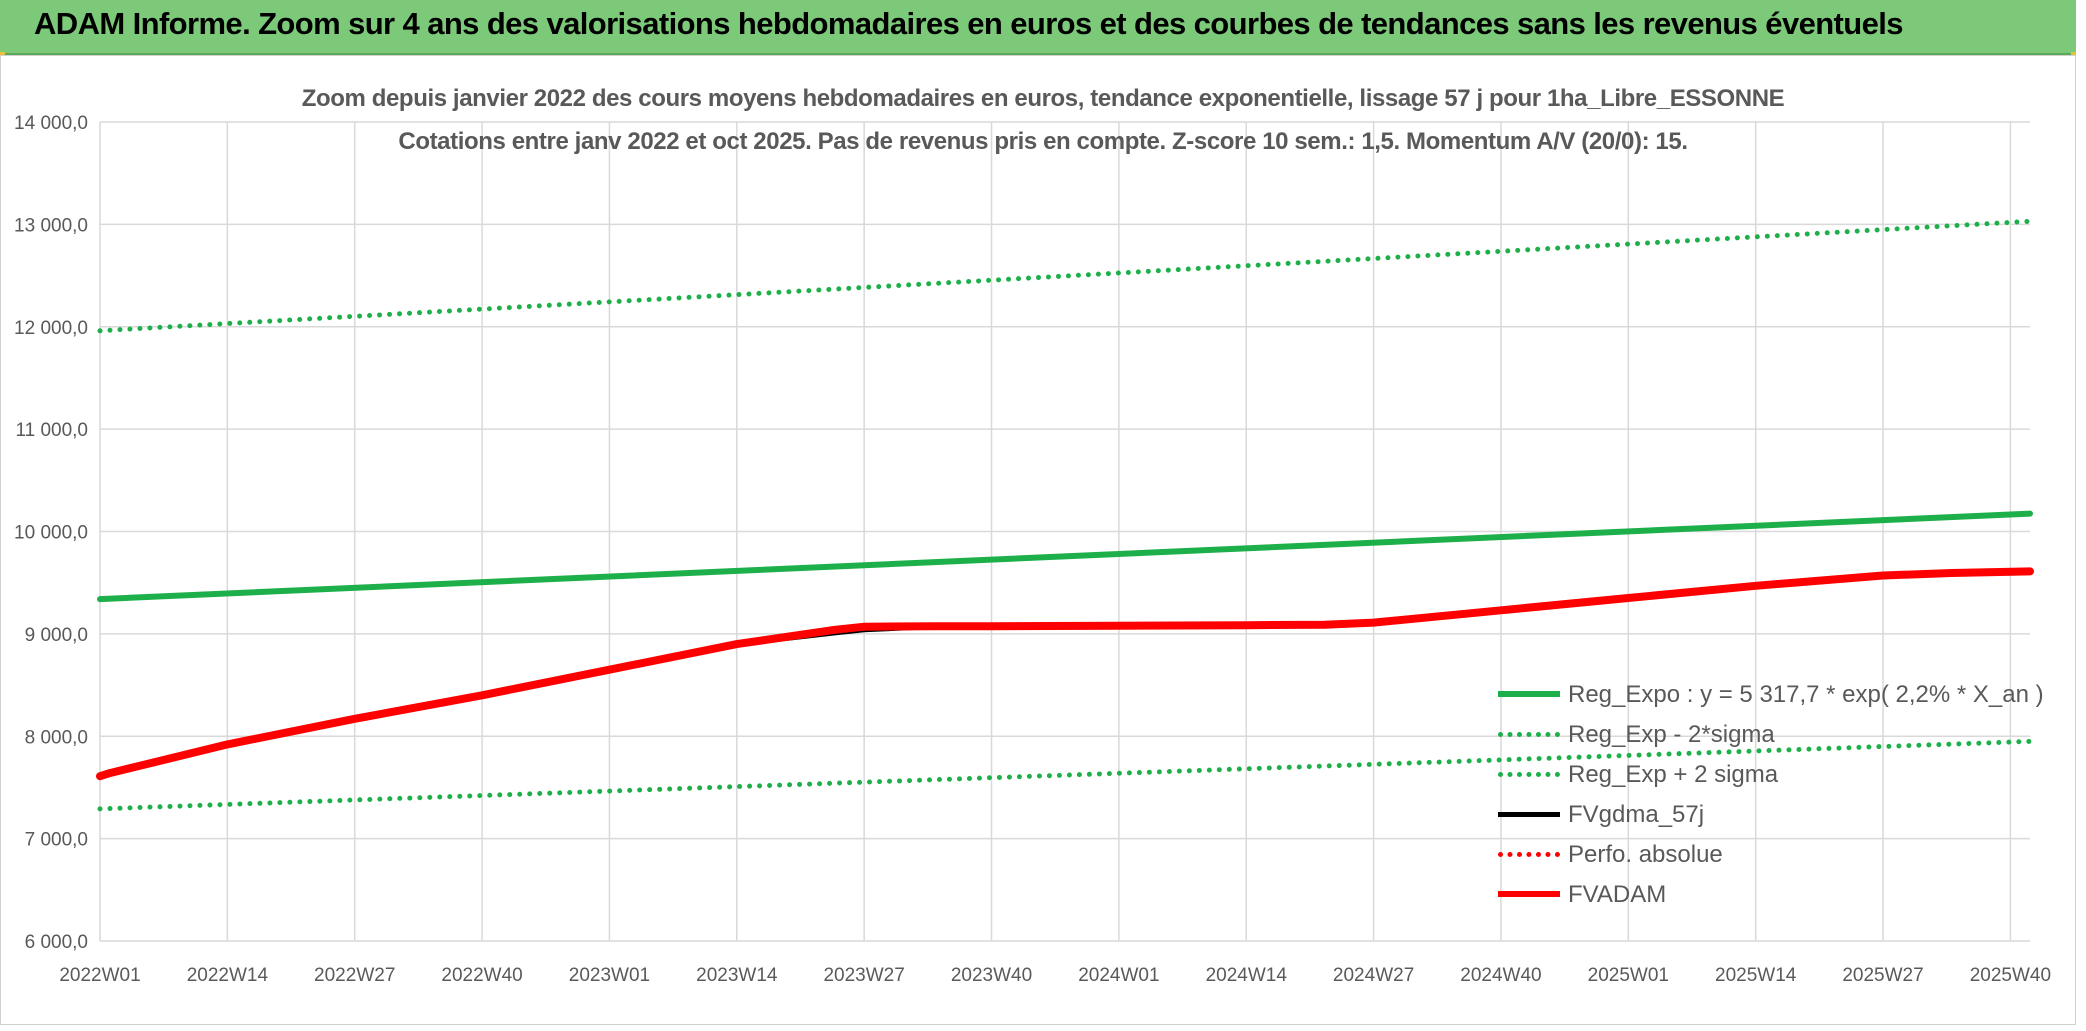 The height and width of the screenshot is (1031, 2086). I want to click on x-tick-label: 2023W14, so click(737, 975).